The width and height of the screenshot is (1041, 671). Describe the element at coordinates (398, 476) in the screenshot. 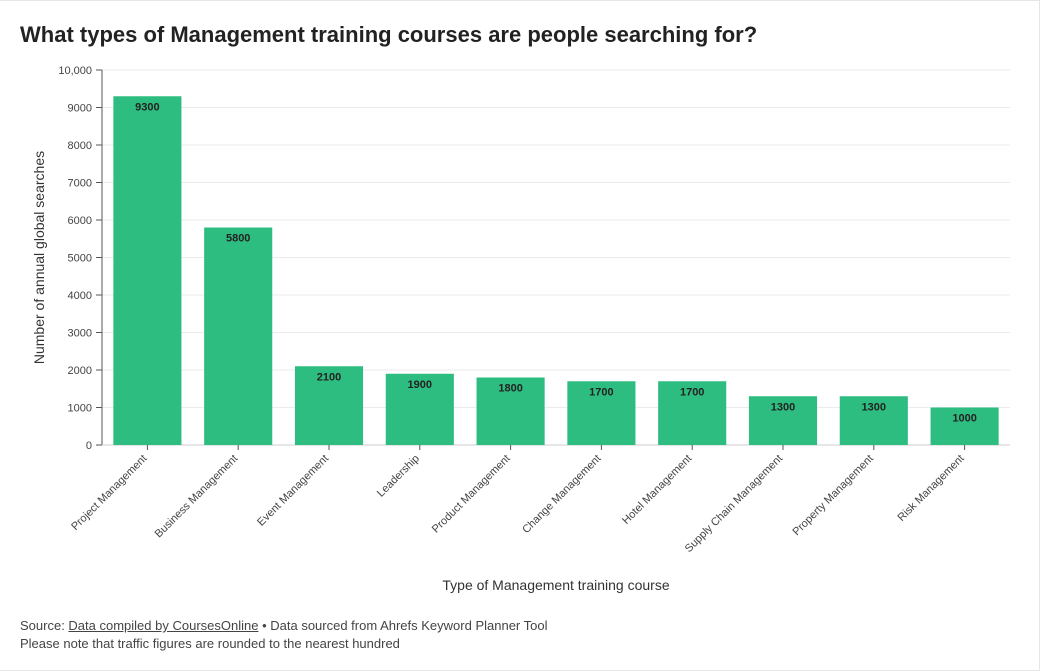

I see `x-tick-label: Leadership` at that location.